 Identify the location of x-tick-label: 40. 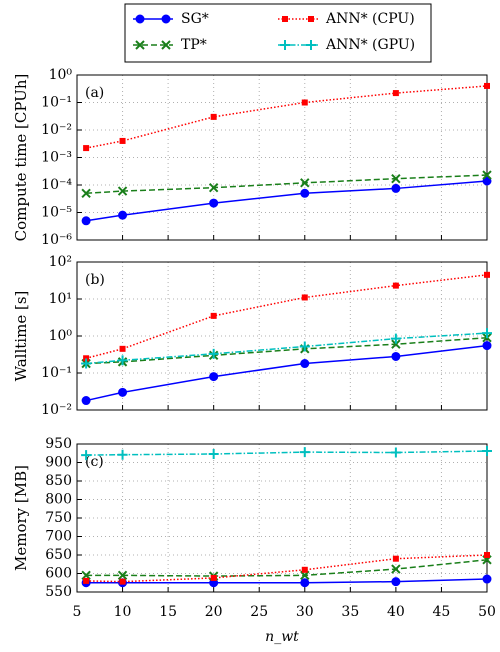
(396, 612).